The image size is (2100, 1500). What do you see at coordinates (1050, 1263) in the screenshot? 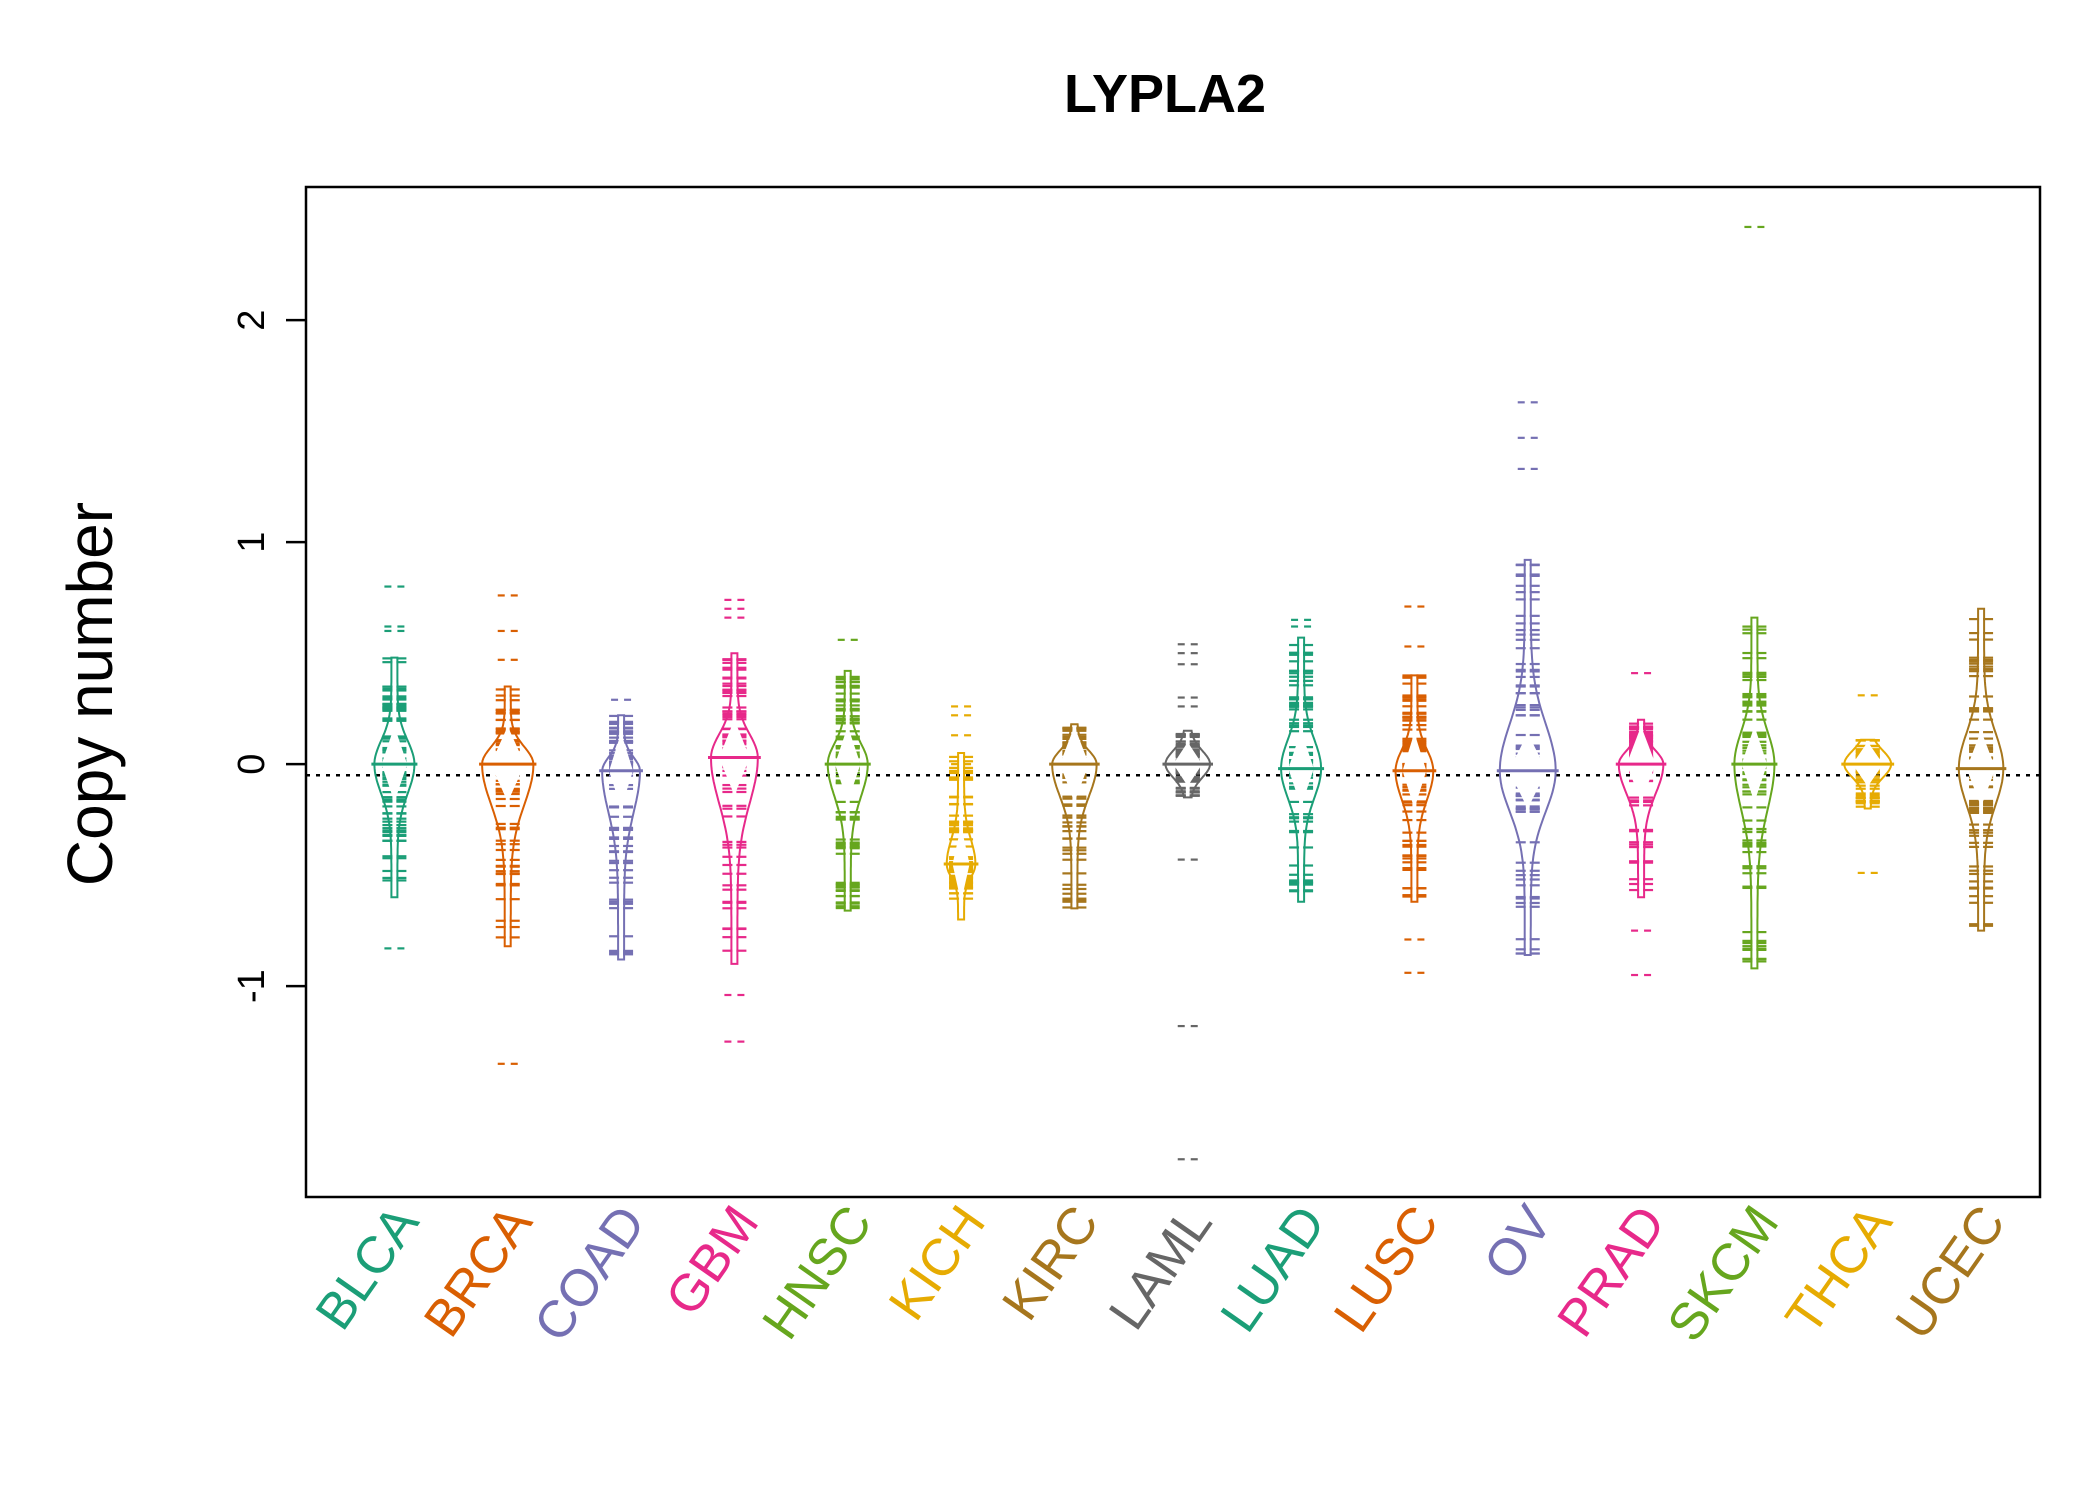
I see `x-tick-label-kirc: KIRC` at bounding box center [1050, 1263].